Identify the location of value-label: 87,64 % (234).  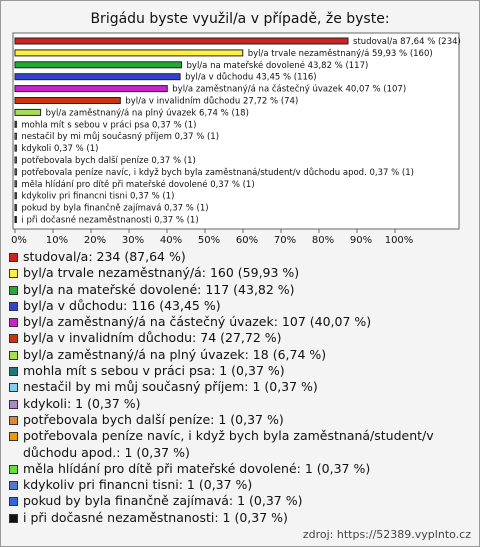
(430, 42).